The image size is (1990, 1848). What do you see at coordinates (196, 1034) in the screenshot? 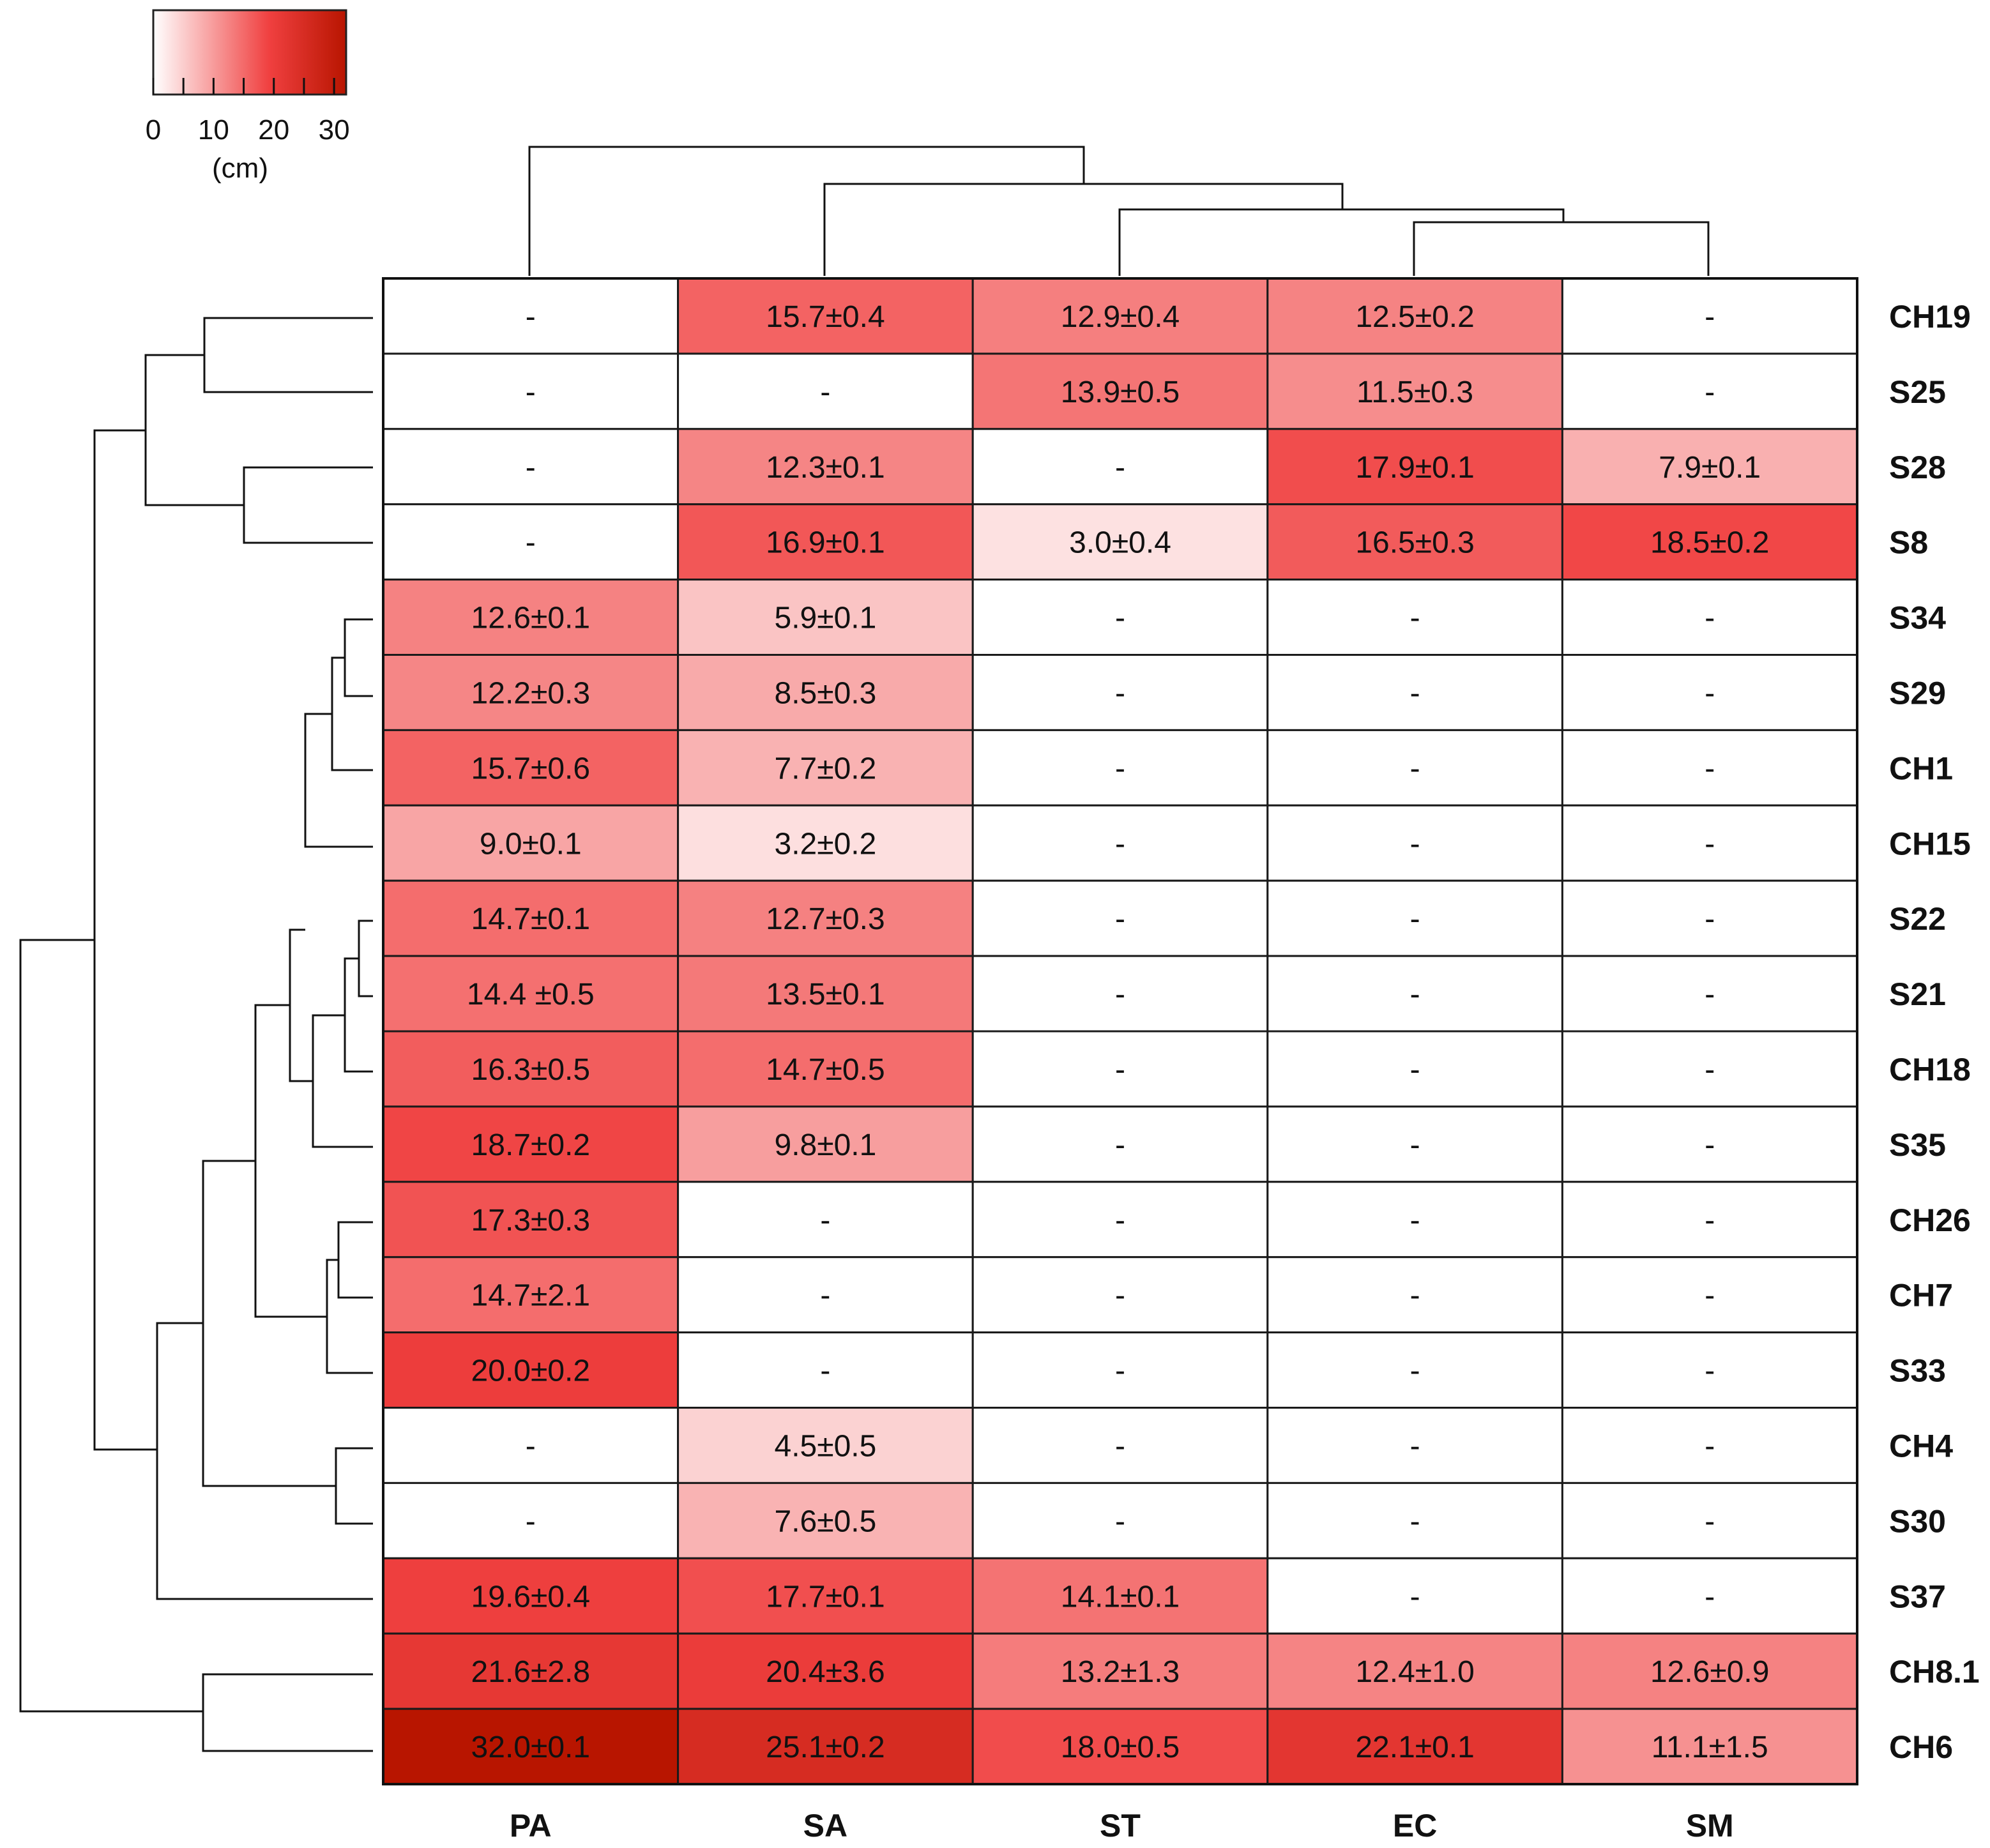
I see `row-dendrogram` at bounding box center [196, 1034].